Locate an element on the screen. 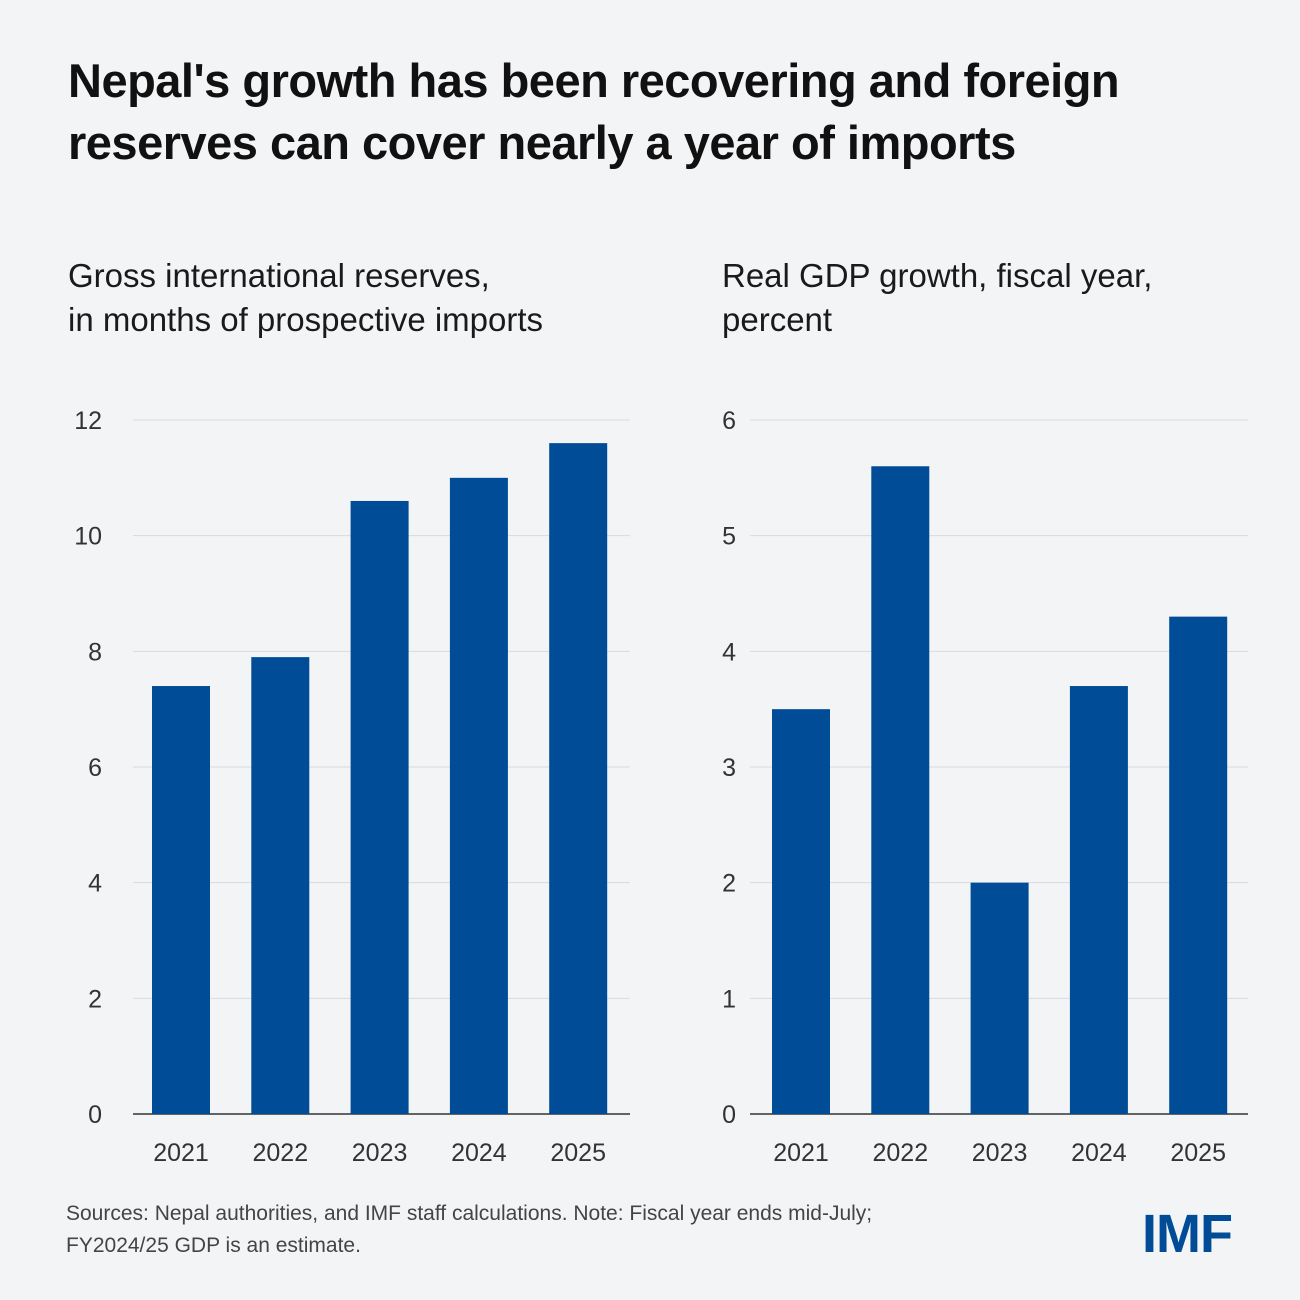  y-tick-label: 5 is located at coordinates (729, 537).